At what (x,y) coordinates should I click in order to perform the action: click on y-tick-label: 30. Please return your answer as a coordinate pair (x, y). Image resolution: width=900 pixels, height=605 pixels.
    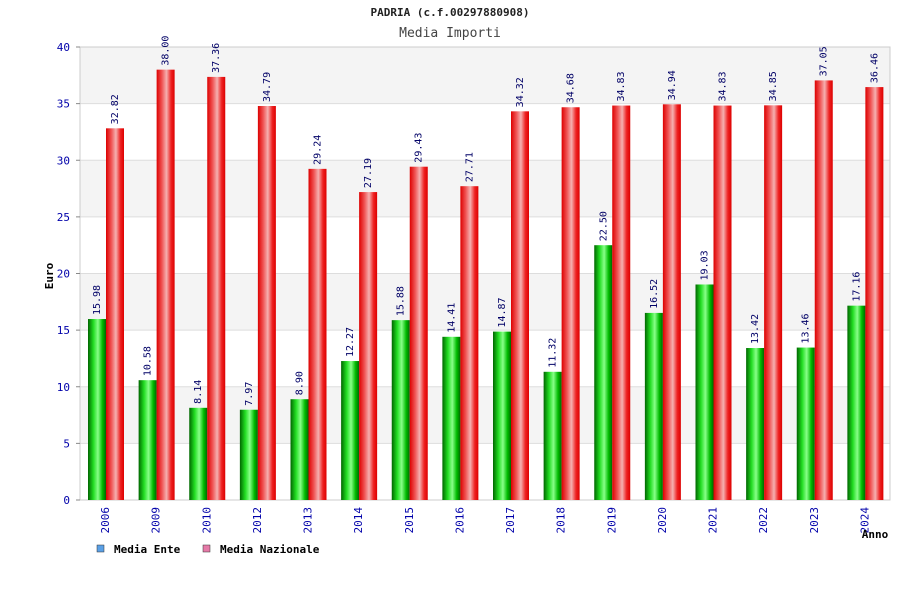
    Looking at the image, I should click on (63, 160).